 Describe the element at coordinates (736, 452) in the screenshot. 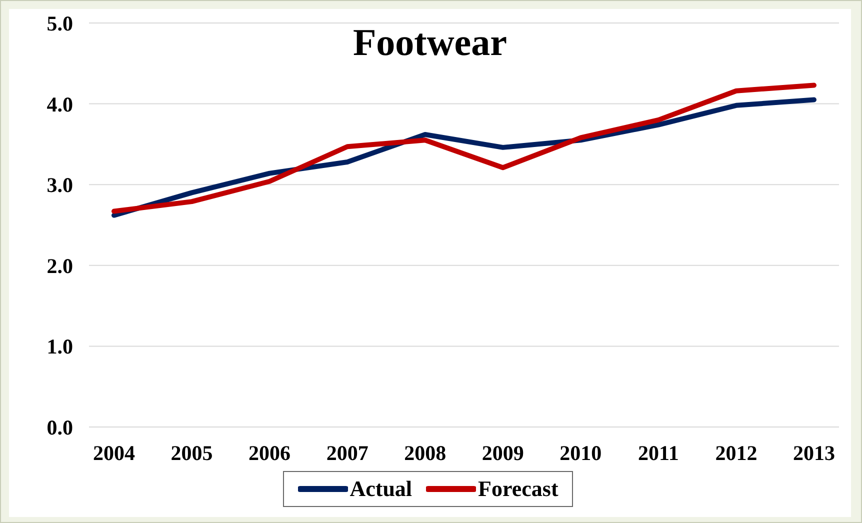

I see `x-tick-label: 2012` at that location.